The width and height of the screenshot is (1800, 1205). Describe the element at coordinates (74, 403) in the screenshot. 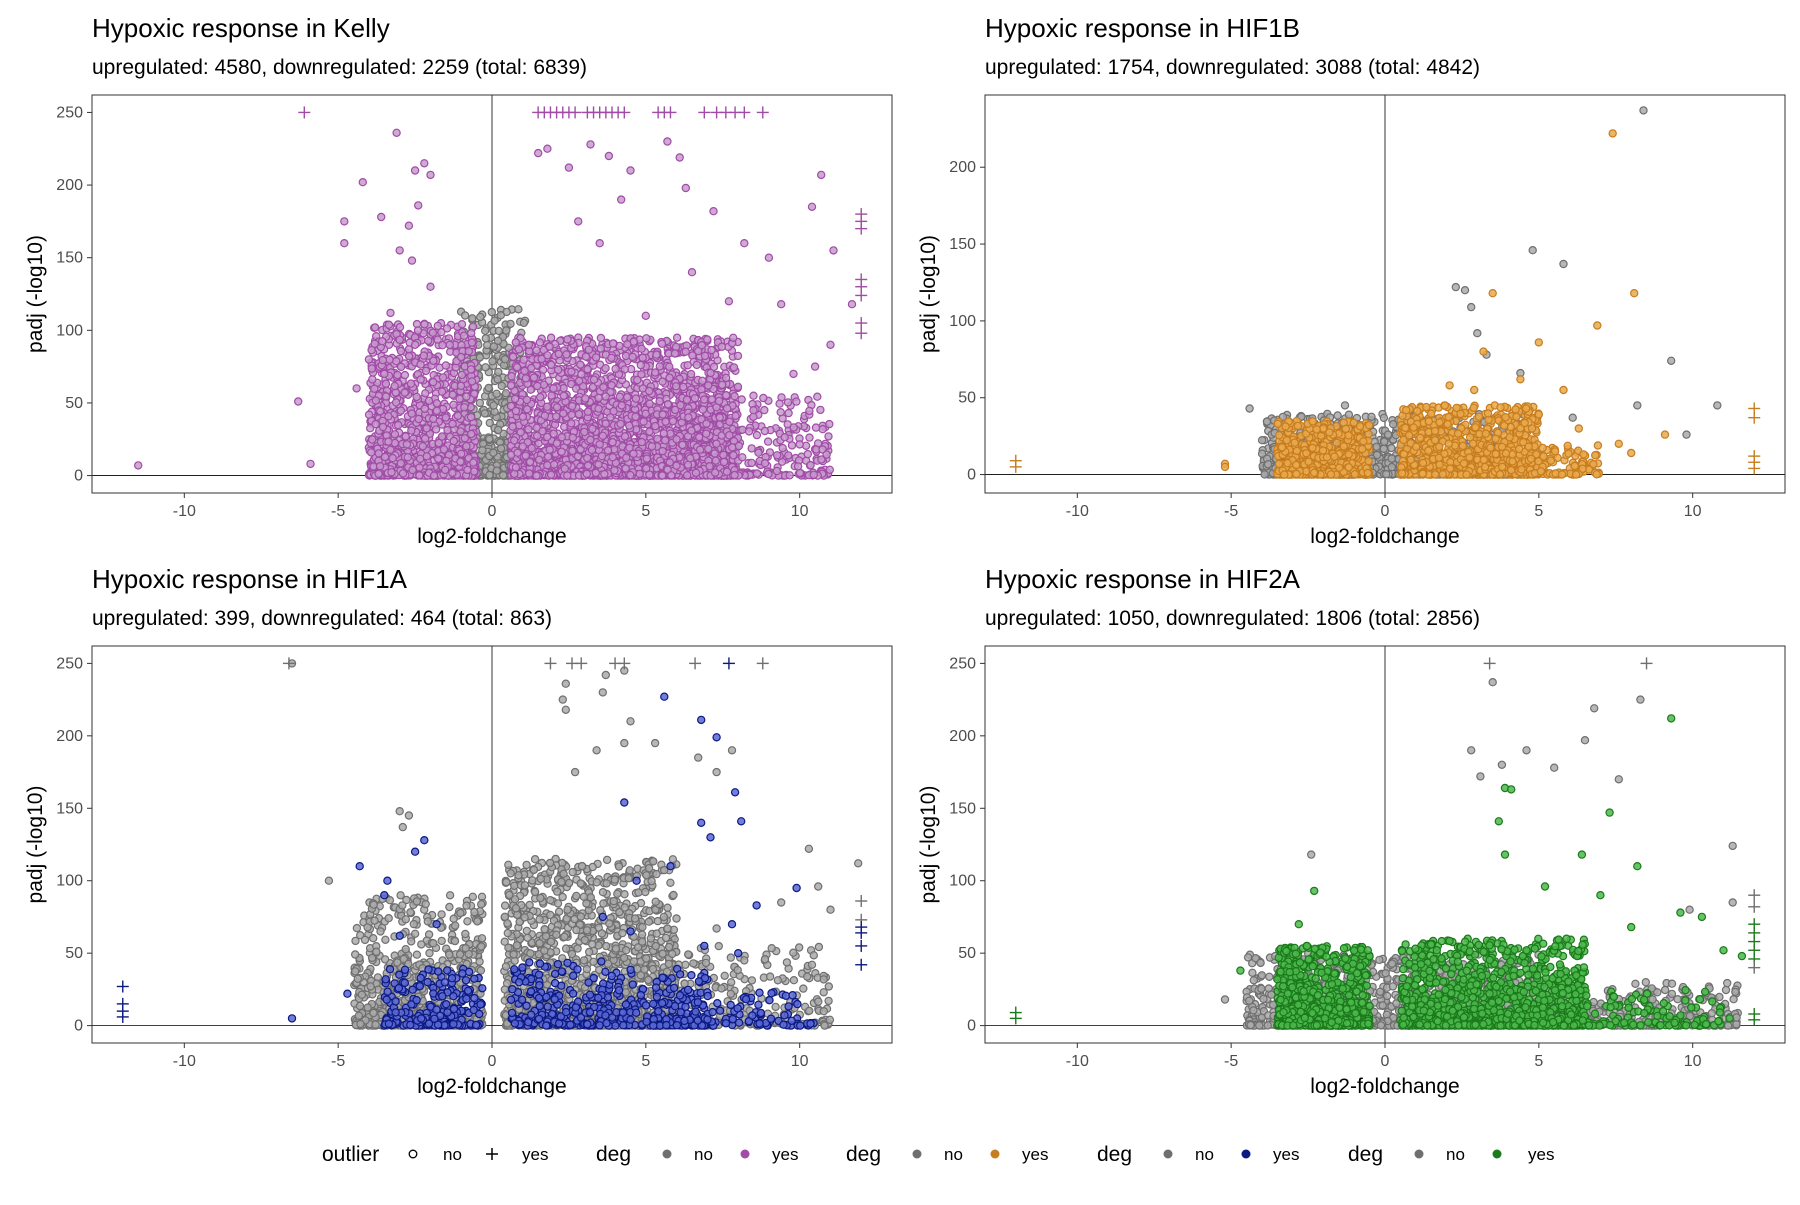

I see `y-tick-label: 50` at that location.